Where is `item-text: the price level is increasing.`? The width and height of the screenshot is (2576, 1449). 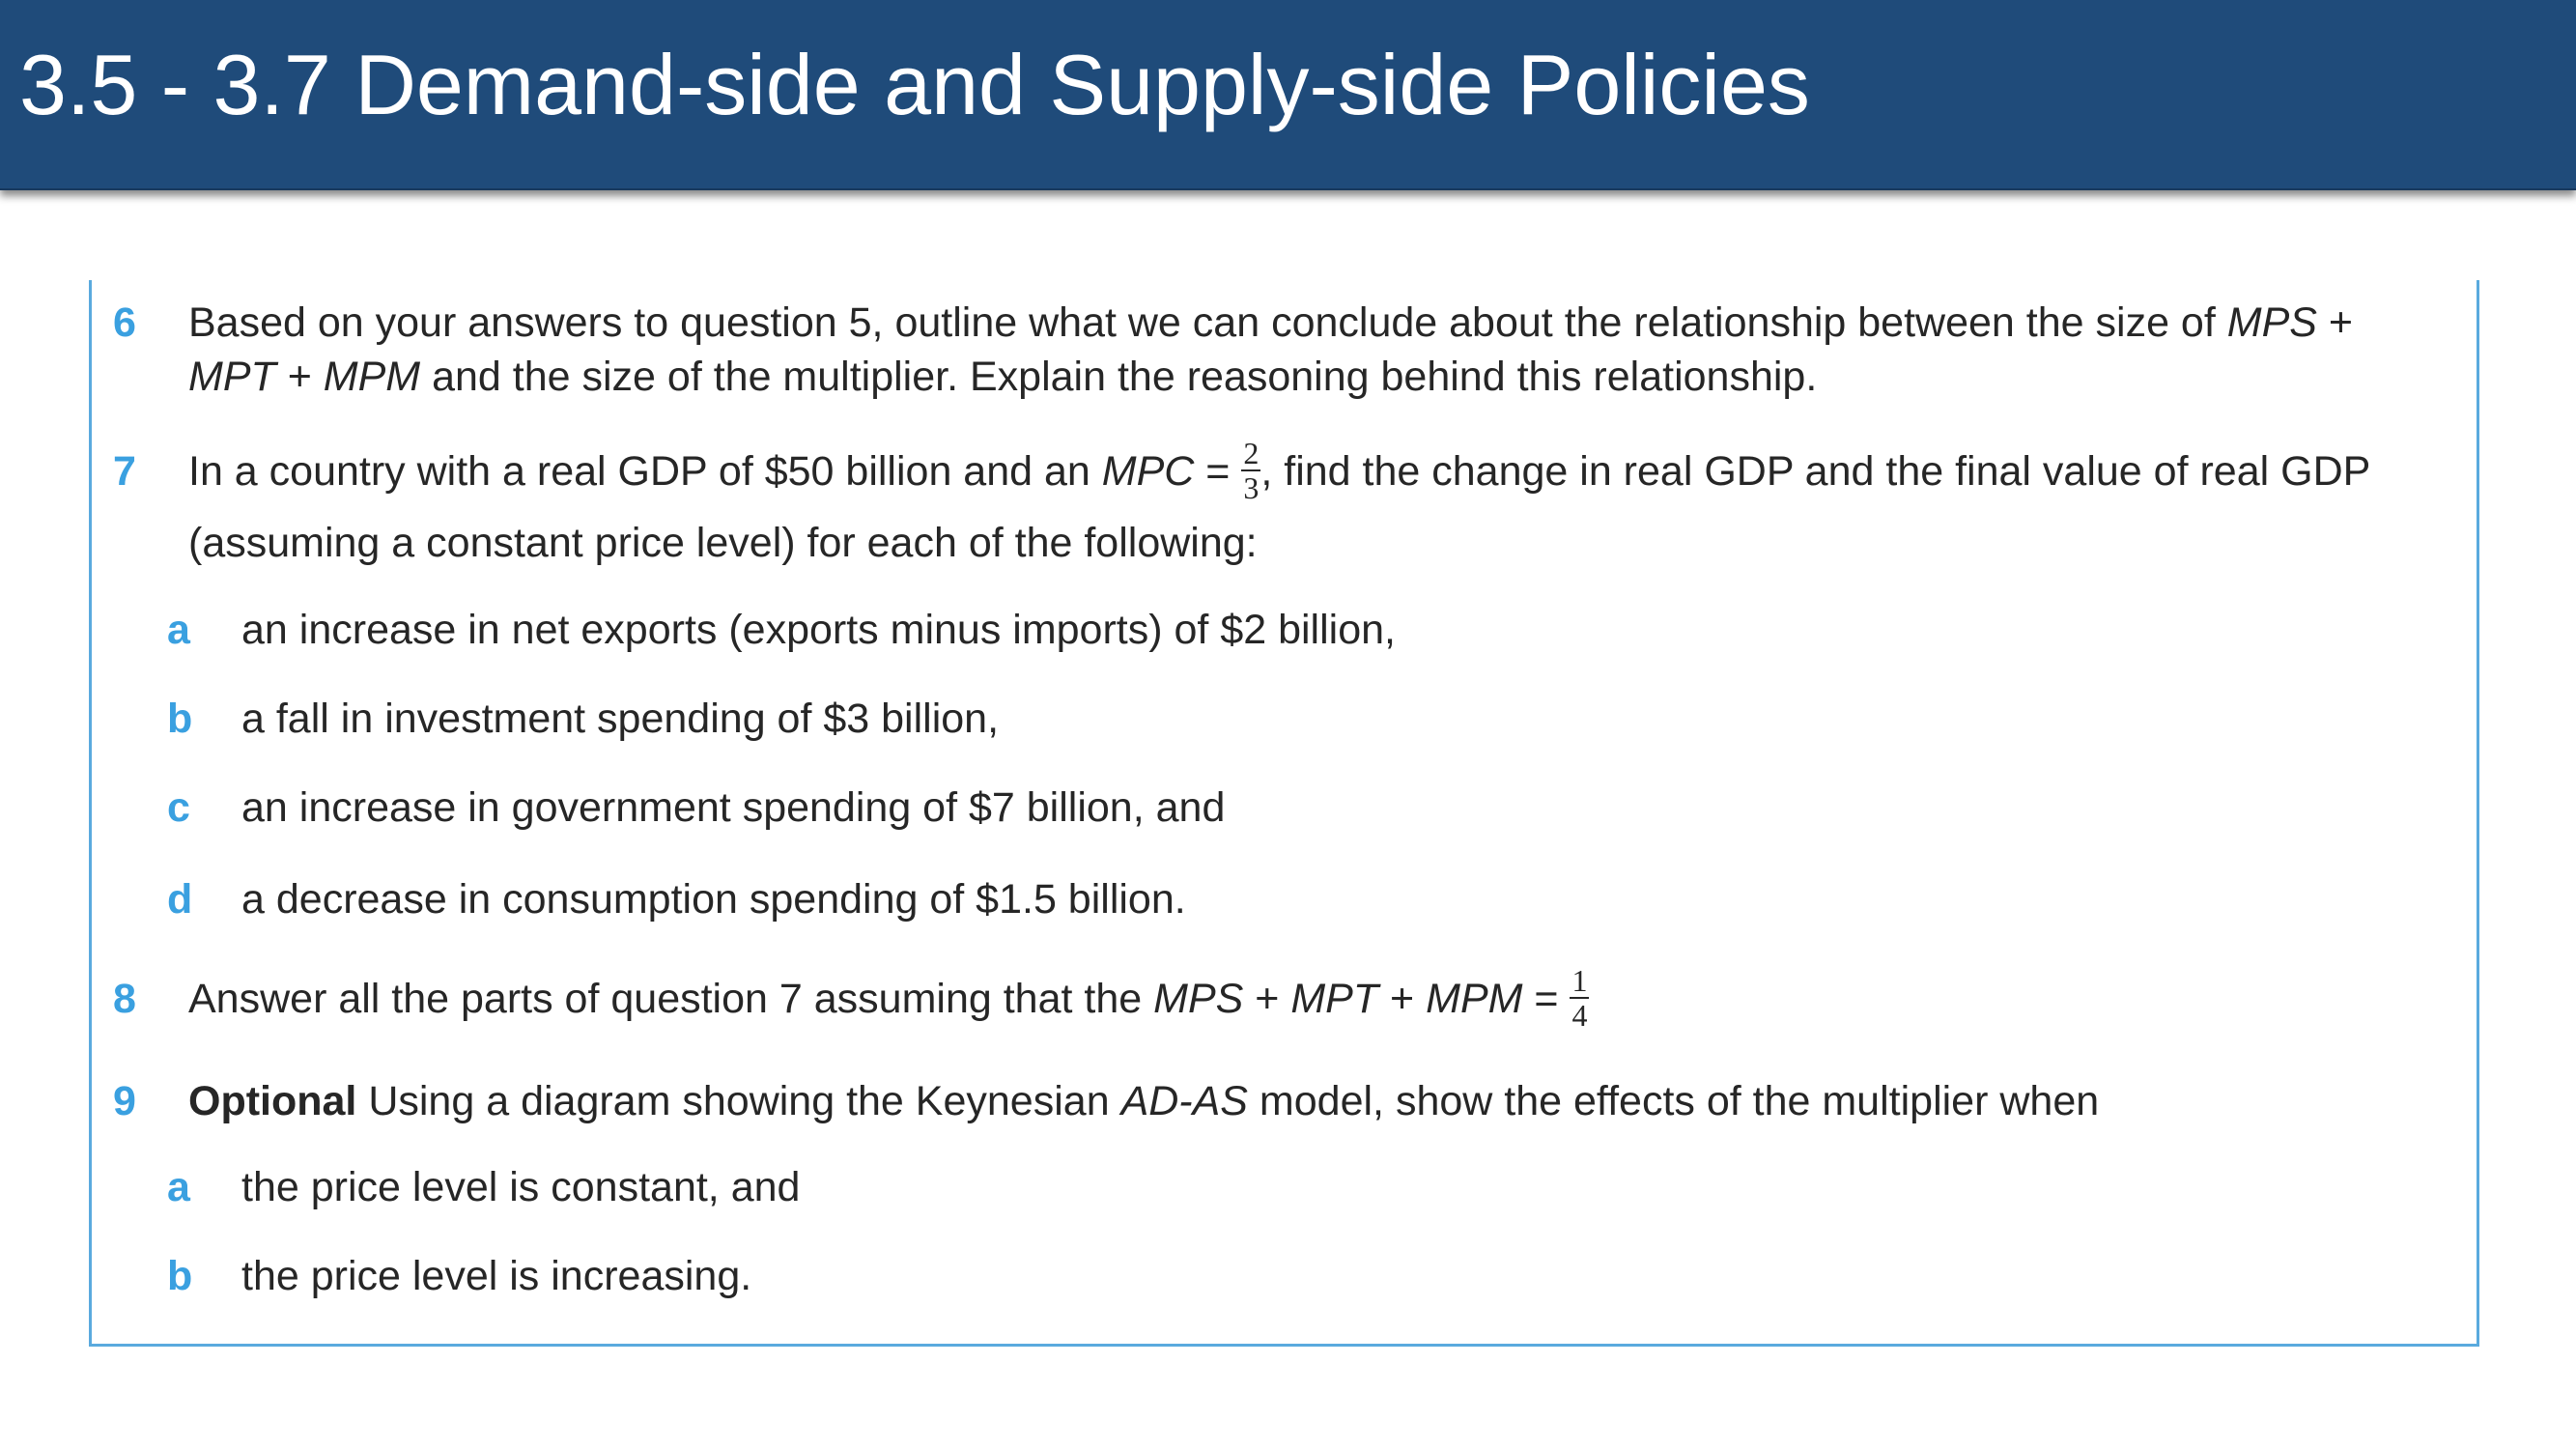 item-text: the price level is increasing. is located at coordinates (496, 1276).